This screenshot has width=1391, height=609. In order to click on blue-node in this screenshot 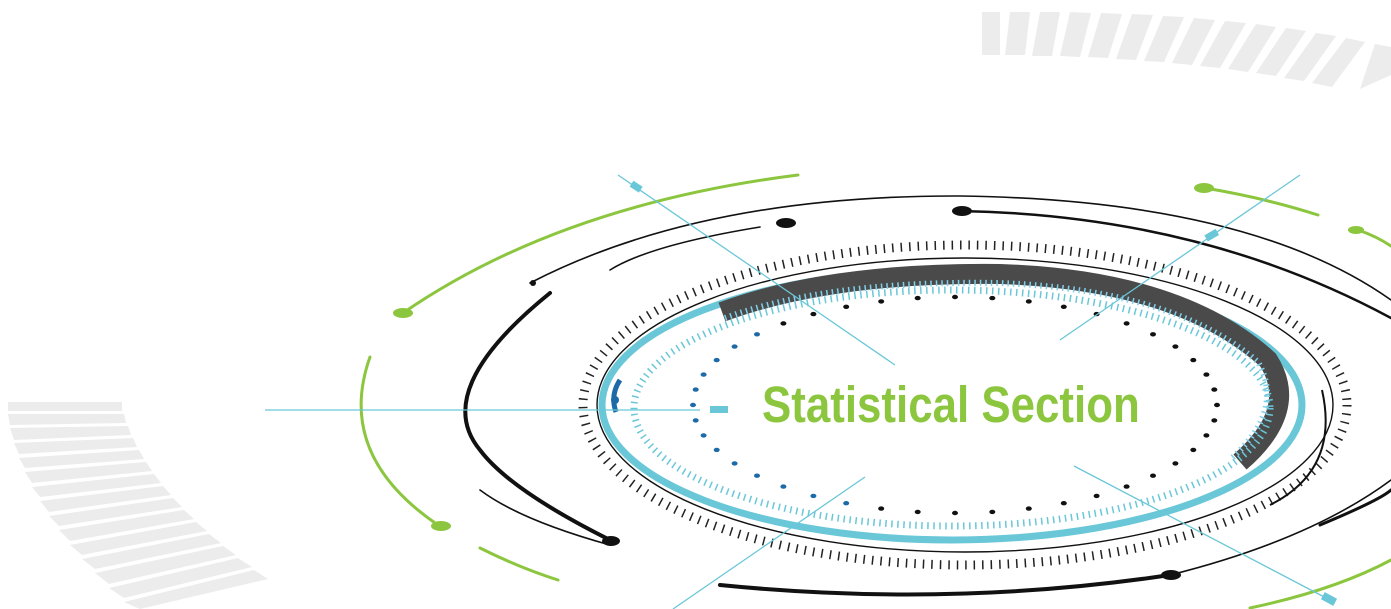, I will do `click(615, 400)`.